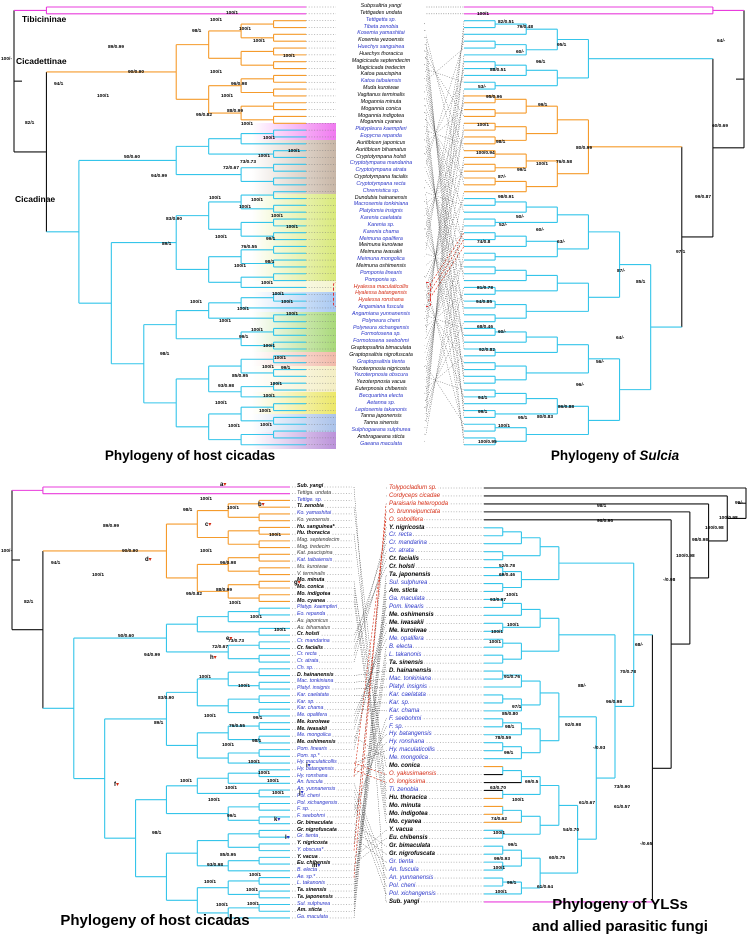  I want to click on taxon-label-host-top: Yezoterpnosia nigricosta, so click(381, 369).